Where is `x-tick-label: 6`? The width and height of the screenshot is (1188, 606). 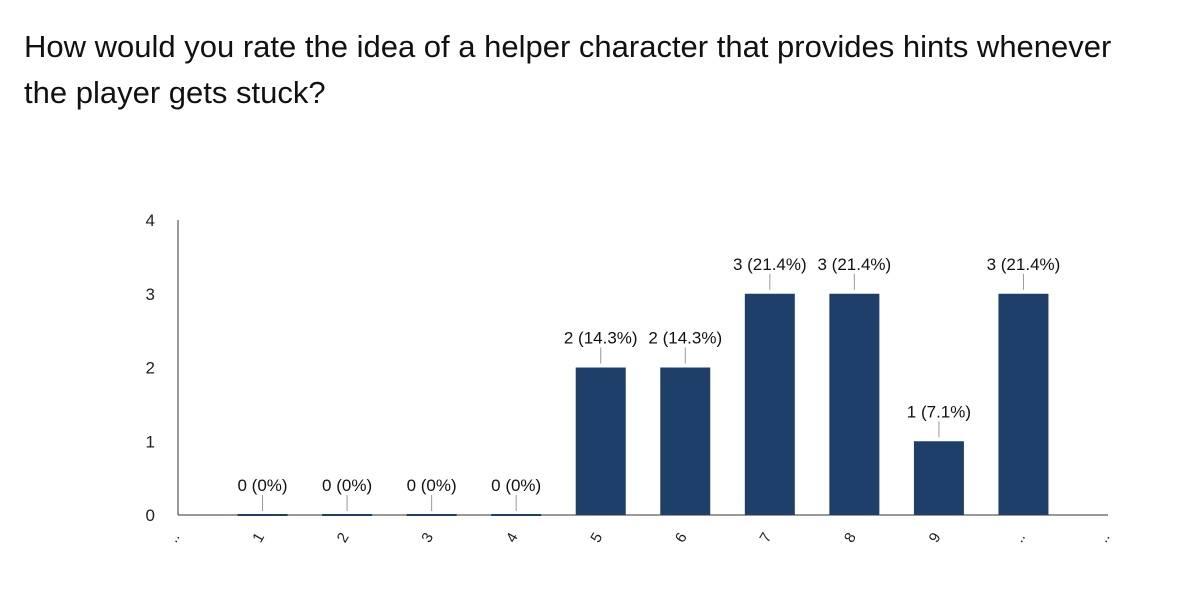 x-tick-label: 6 is located at coordinates (681, 538).